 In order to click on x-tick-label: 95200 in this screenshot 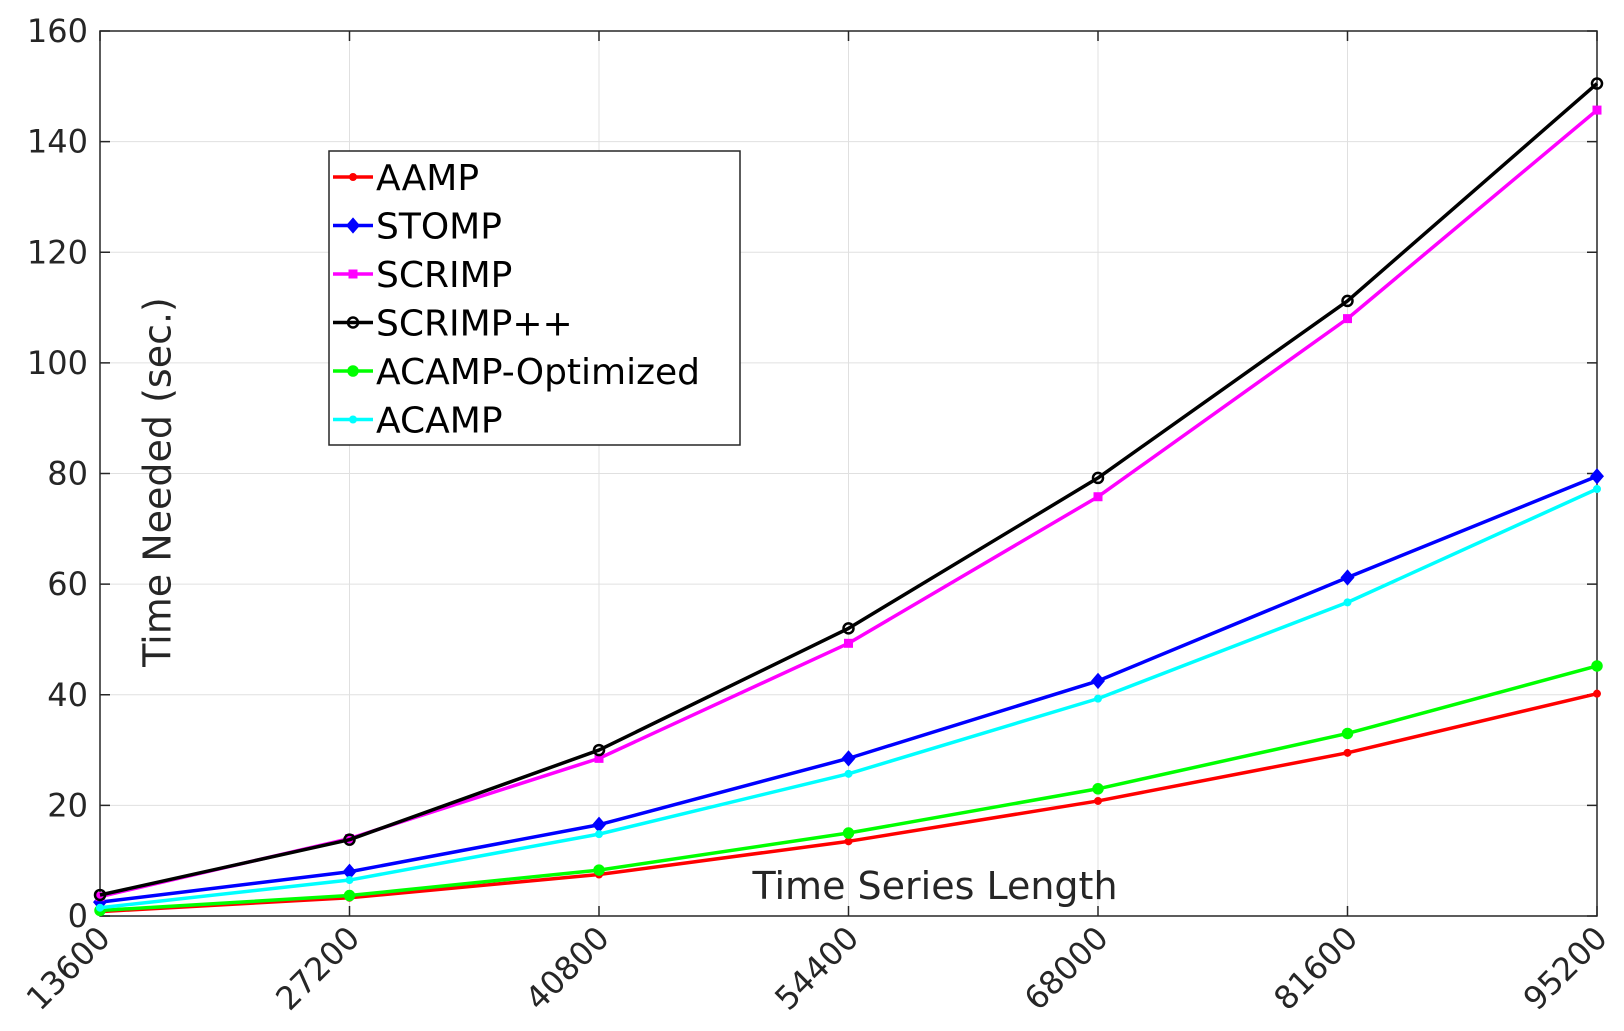, I will do `click(1565, 968)`.